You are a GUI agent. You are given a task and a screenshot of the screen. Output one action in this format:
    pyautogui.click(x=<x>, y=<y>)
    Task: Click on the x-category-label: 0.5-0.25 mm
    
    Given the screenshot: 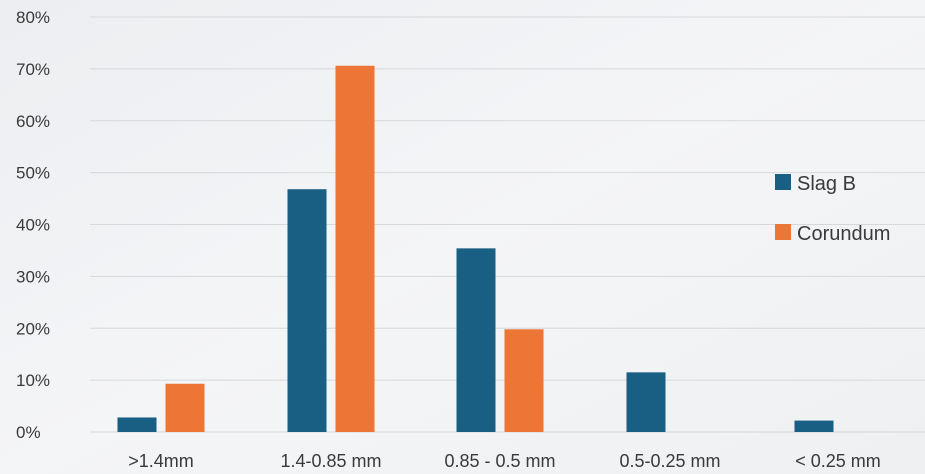 What is the action you would take?
    pyautogui.click(x=669, y=461)
    